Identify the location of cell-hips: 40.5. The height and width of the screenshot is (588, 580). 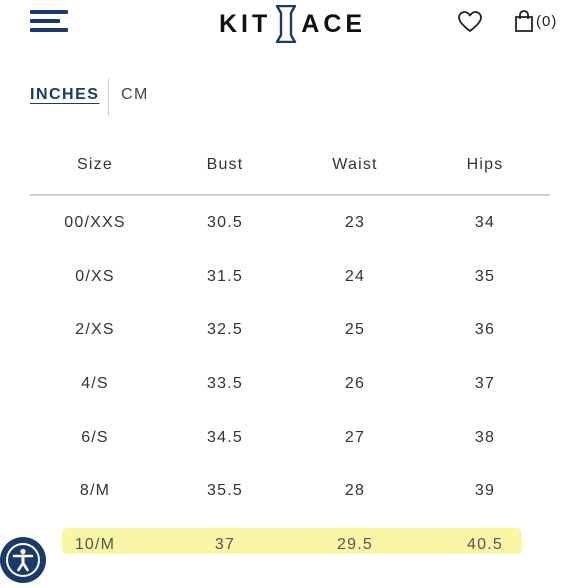
(485, 544).